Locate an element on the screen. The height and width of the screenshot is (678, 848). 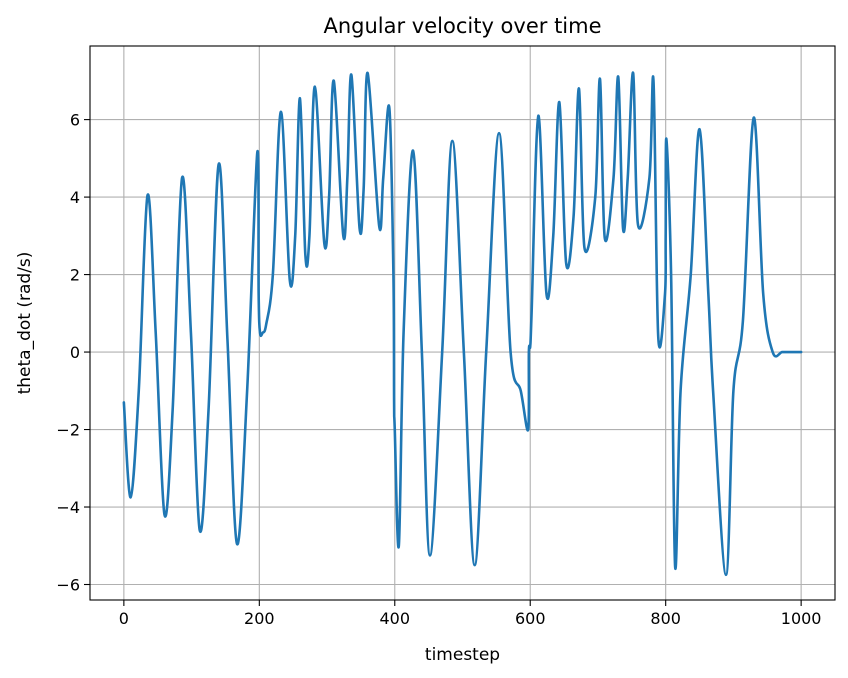
x-tick-label: 0 is located at coordinates (124, 618).